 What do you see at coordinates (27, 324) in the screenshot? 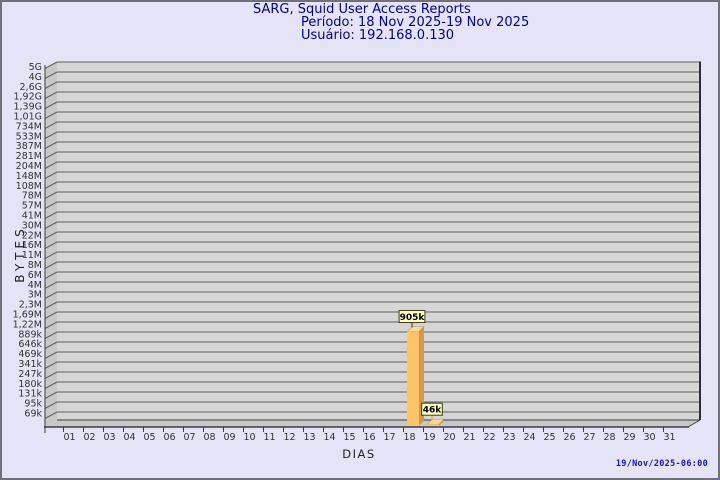
I see `y-tick-label: 1,22M` at bounding box center [27, 324].